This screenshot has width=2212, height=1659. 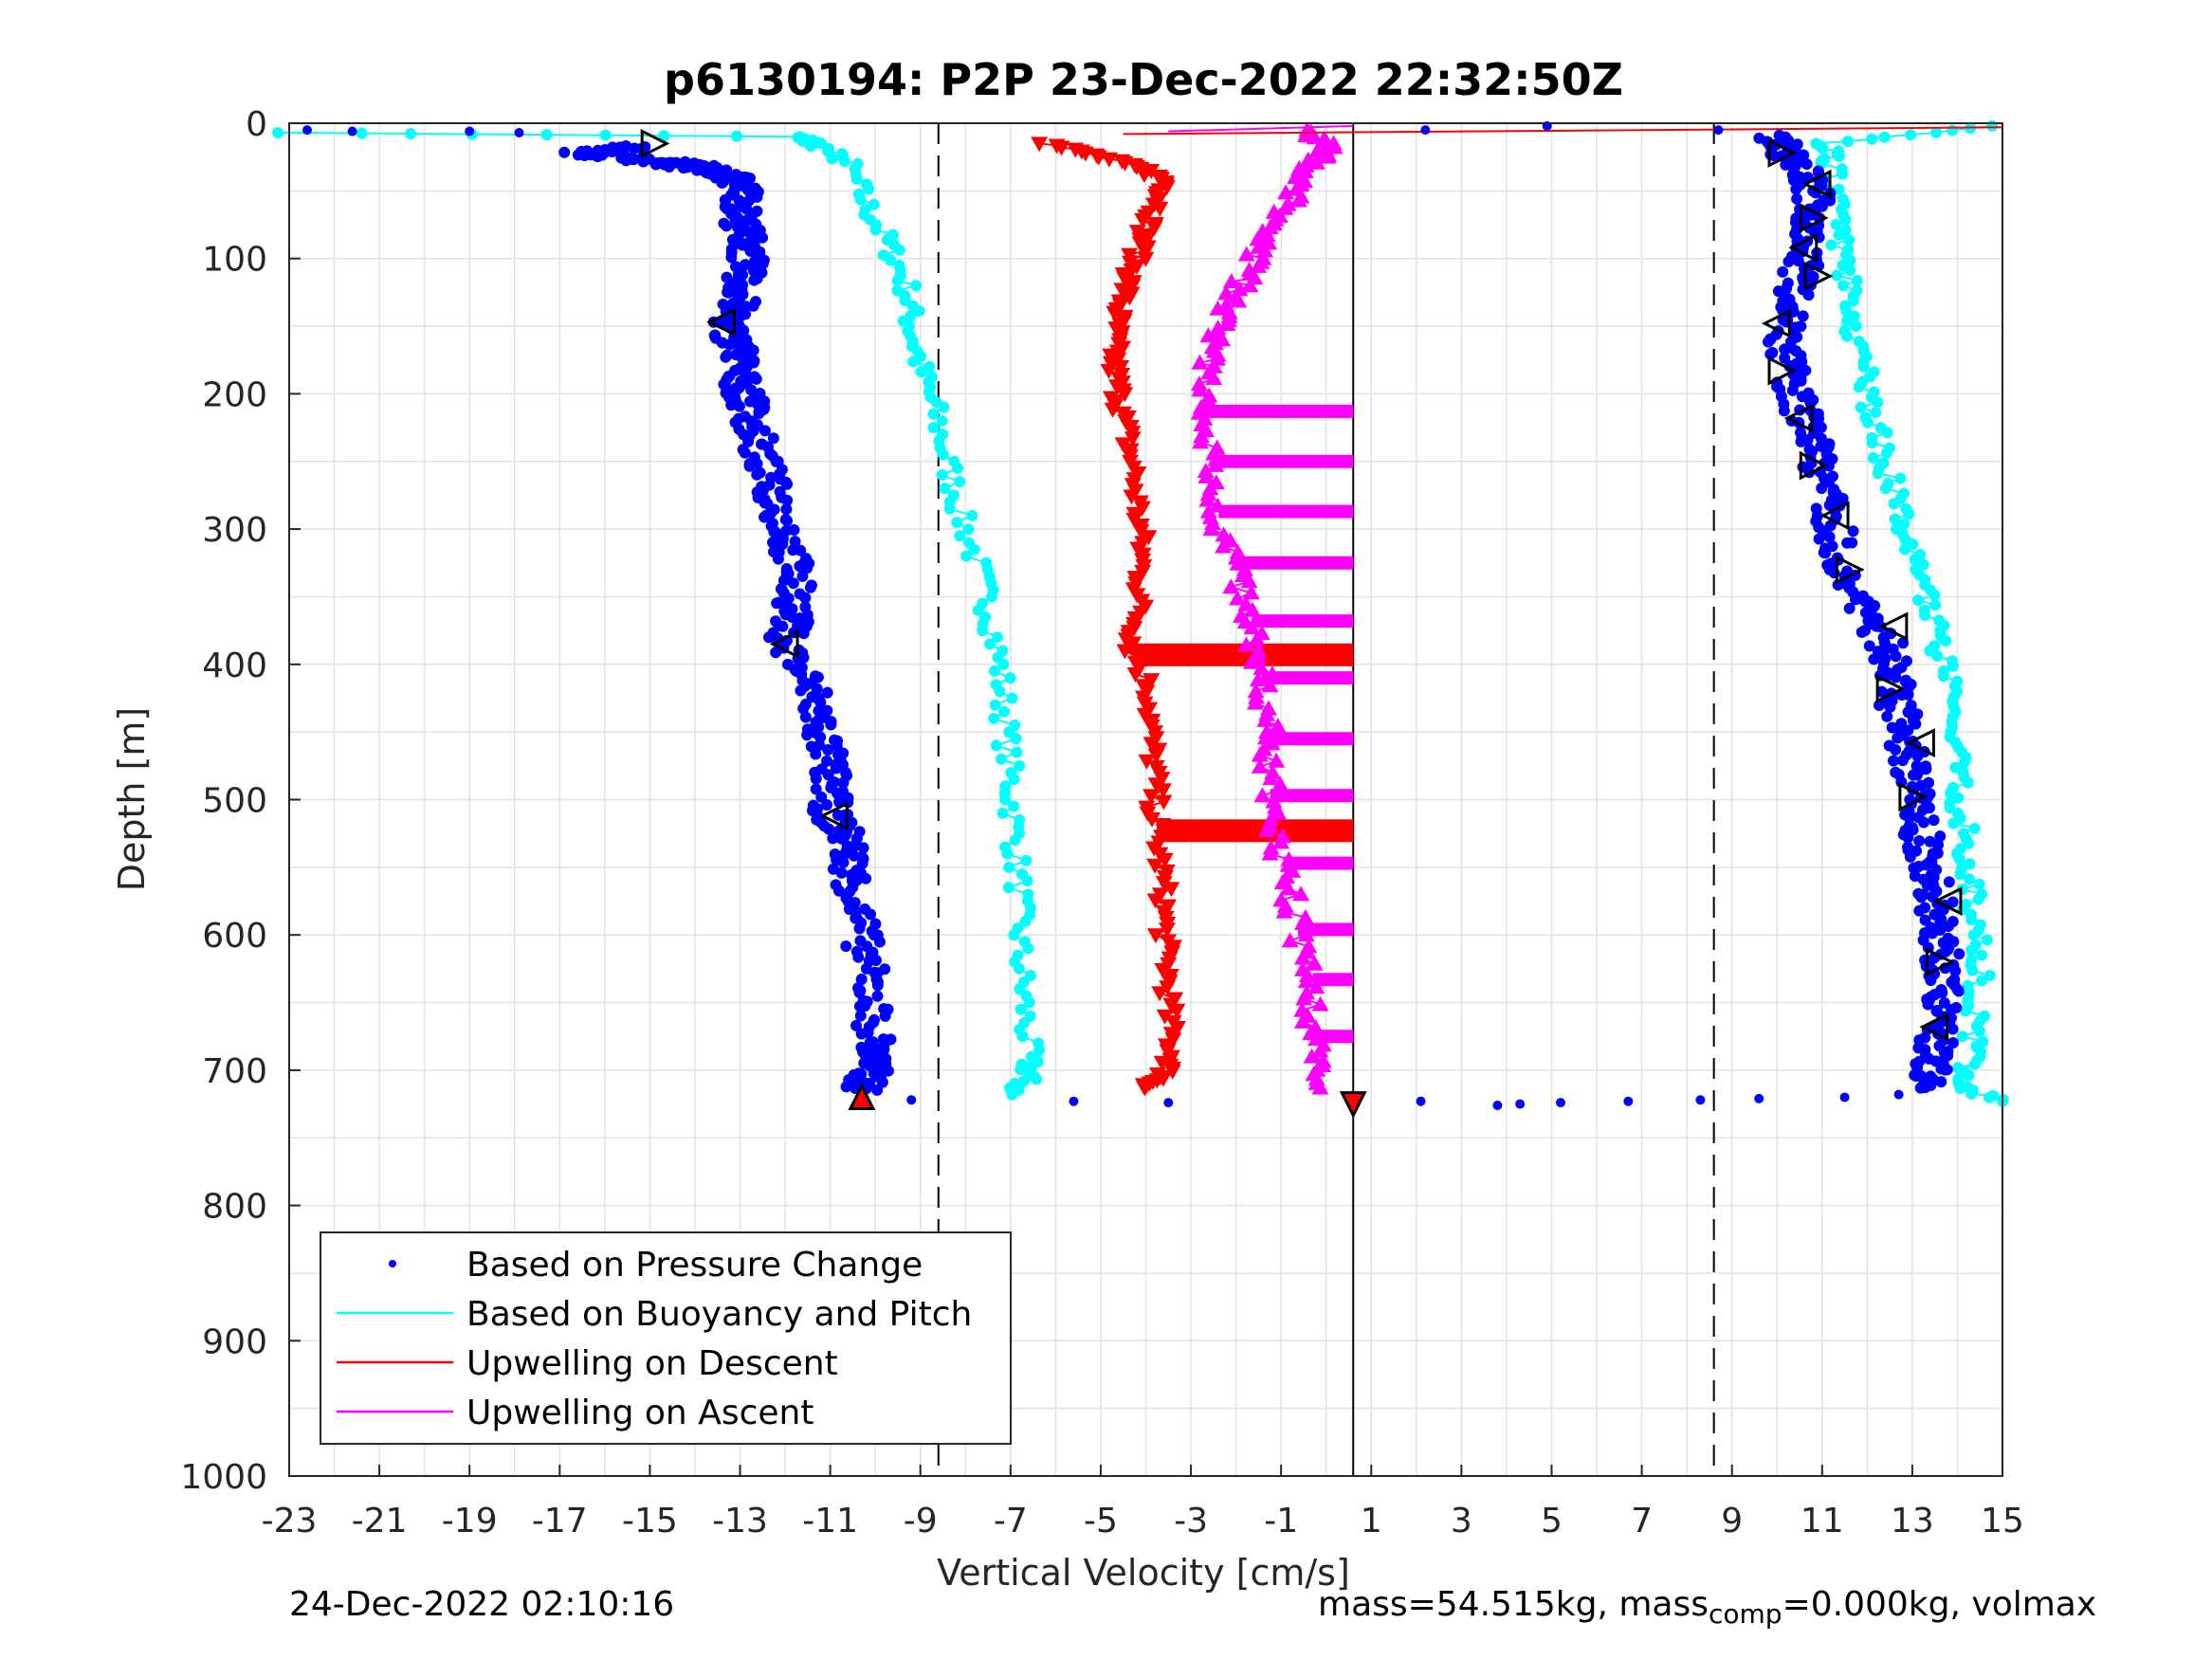 I want to click on y-tick-label: 600, so click(x=234, y=936).